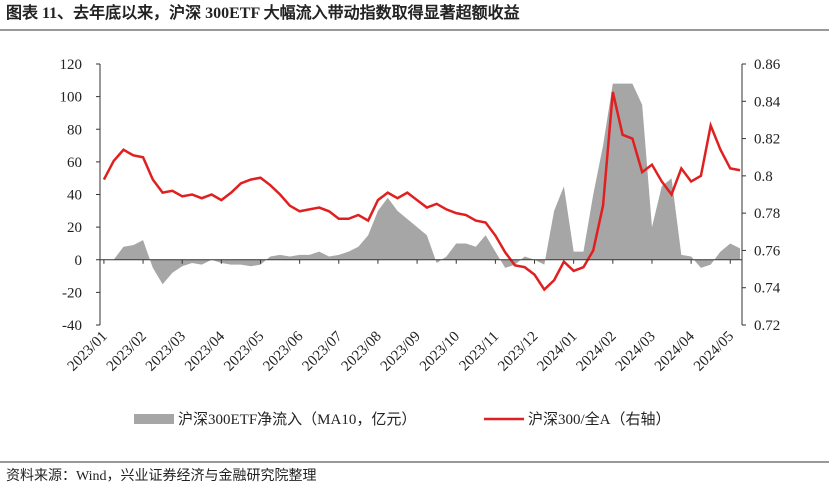 The image size is (829, 489). Describe the element at coordinates (205, 351) in the screenshot. I see `x-tick-label: 2023/04` at that location.